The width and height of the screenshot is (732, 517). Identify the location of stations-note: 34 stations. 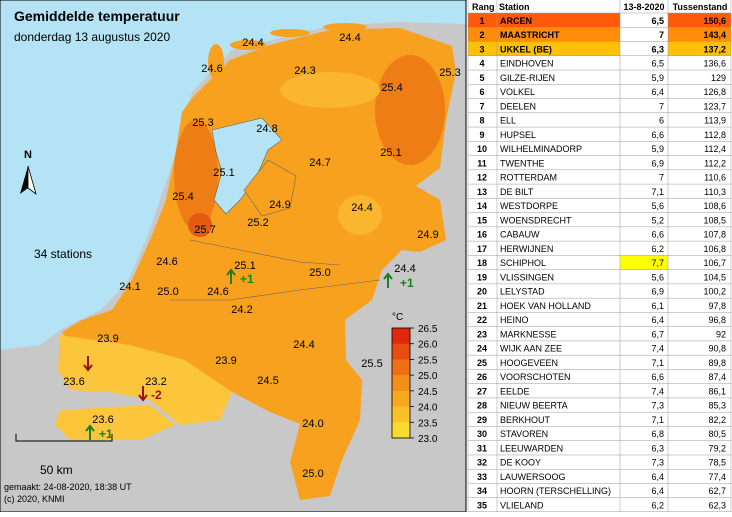
(63, 254).